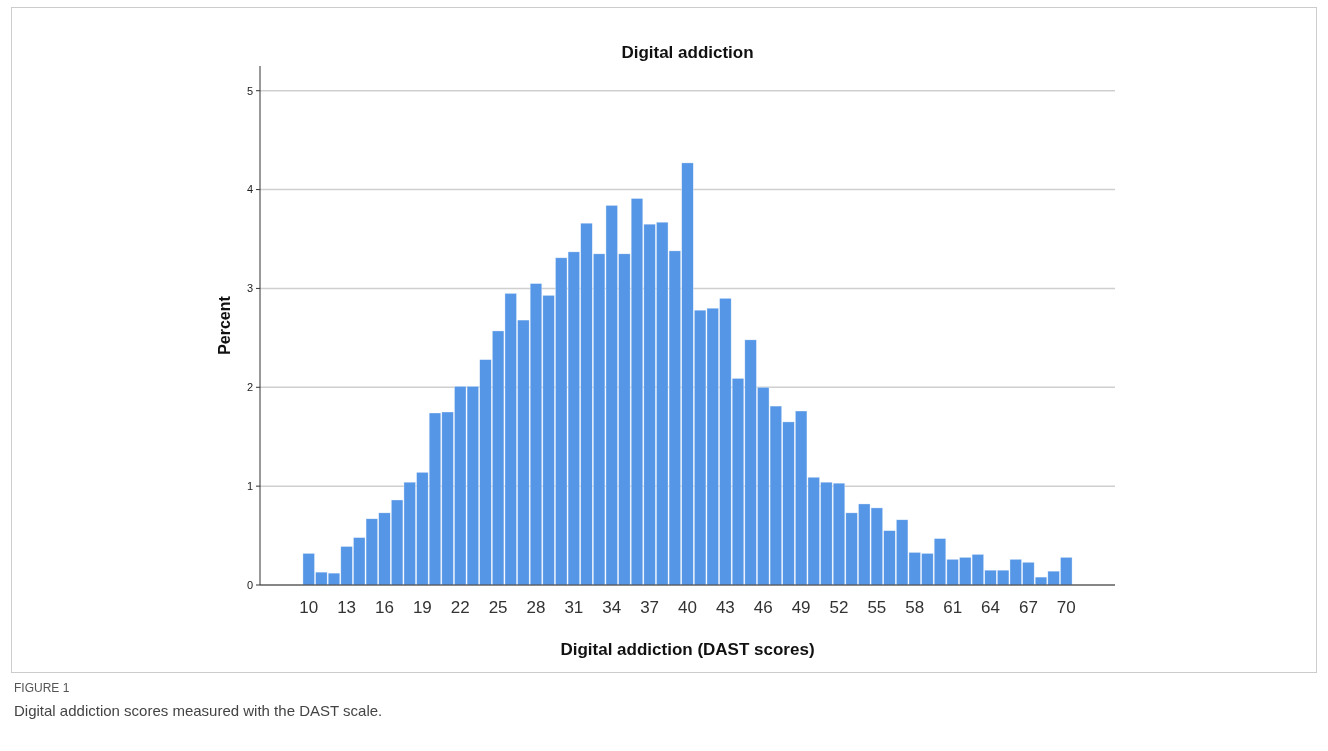  What do you see at coordinates (309, 607) in the screenshot?
I see `x-tick-label: 10` at bounding box center [309, 607].